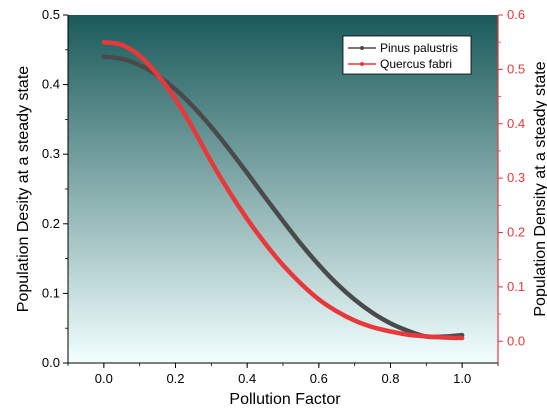 The height and width of the screenshot is (418, 547). I want to click on y-right-ticks: 0.0 0.1 0.2 0.3 0.4 0.5 0.6, so click(511, 177).